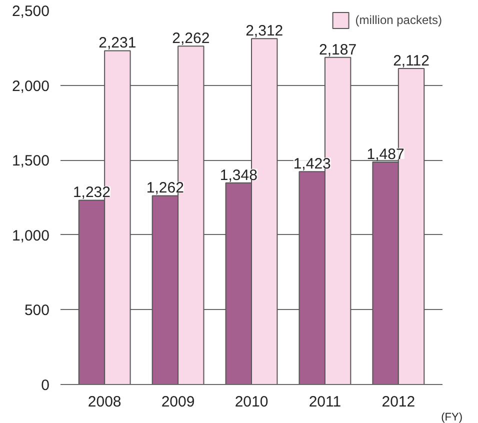  What do you see at coordinates (91, 193) in the screenshot?
I see `data-label: 1,232` at bounding box center [91, 193].